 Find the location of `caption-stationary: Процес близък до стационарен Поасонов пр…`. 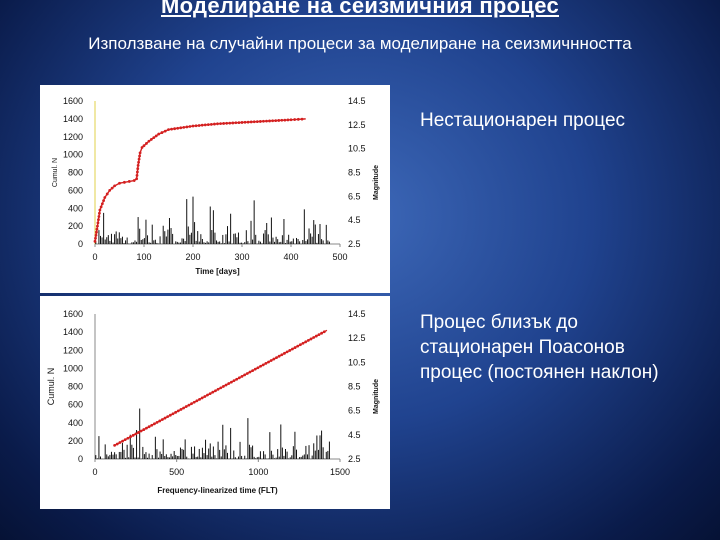

caption-stationary: Процес близък до стационарен Поасонов пр… is located at coordinates (539, 347).